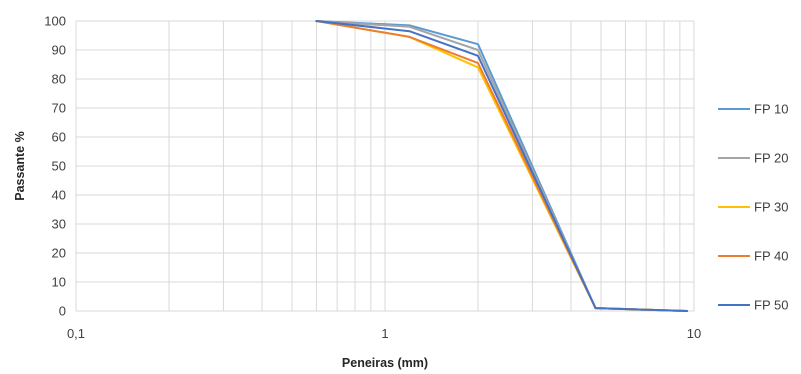  I want to click on legend-label: FP 40, so click(771, 256).